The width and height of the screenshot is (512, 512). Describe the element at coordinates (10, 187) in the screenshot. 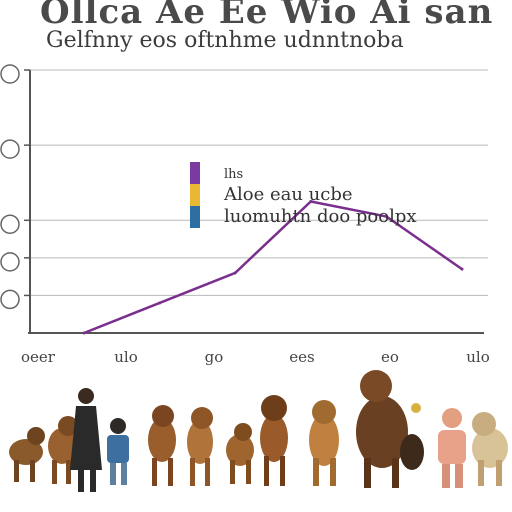

I see `y-axis-icons` at that location.